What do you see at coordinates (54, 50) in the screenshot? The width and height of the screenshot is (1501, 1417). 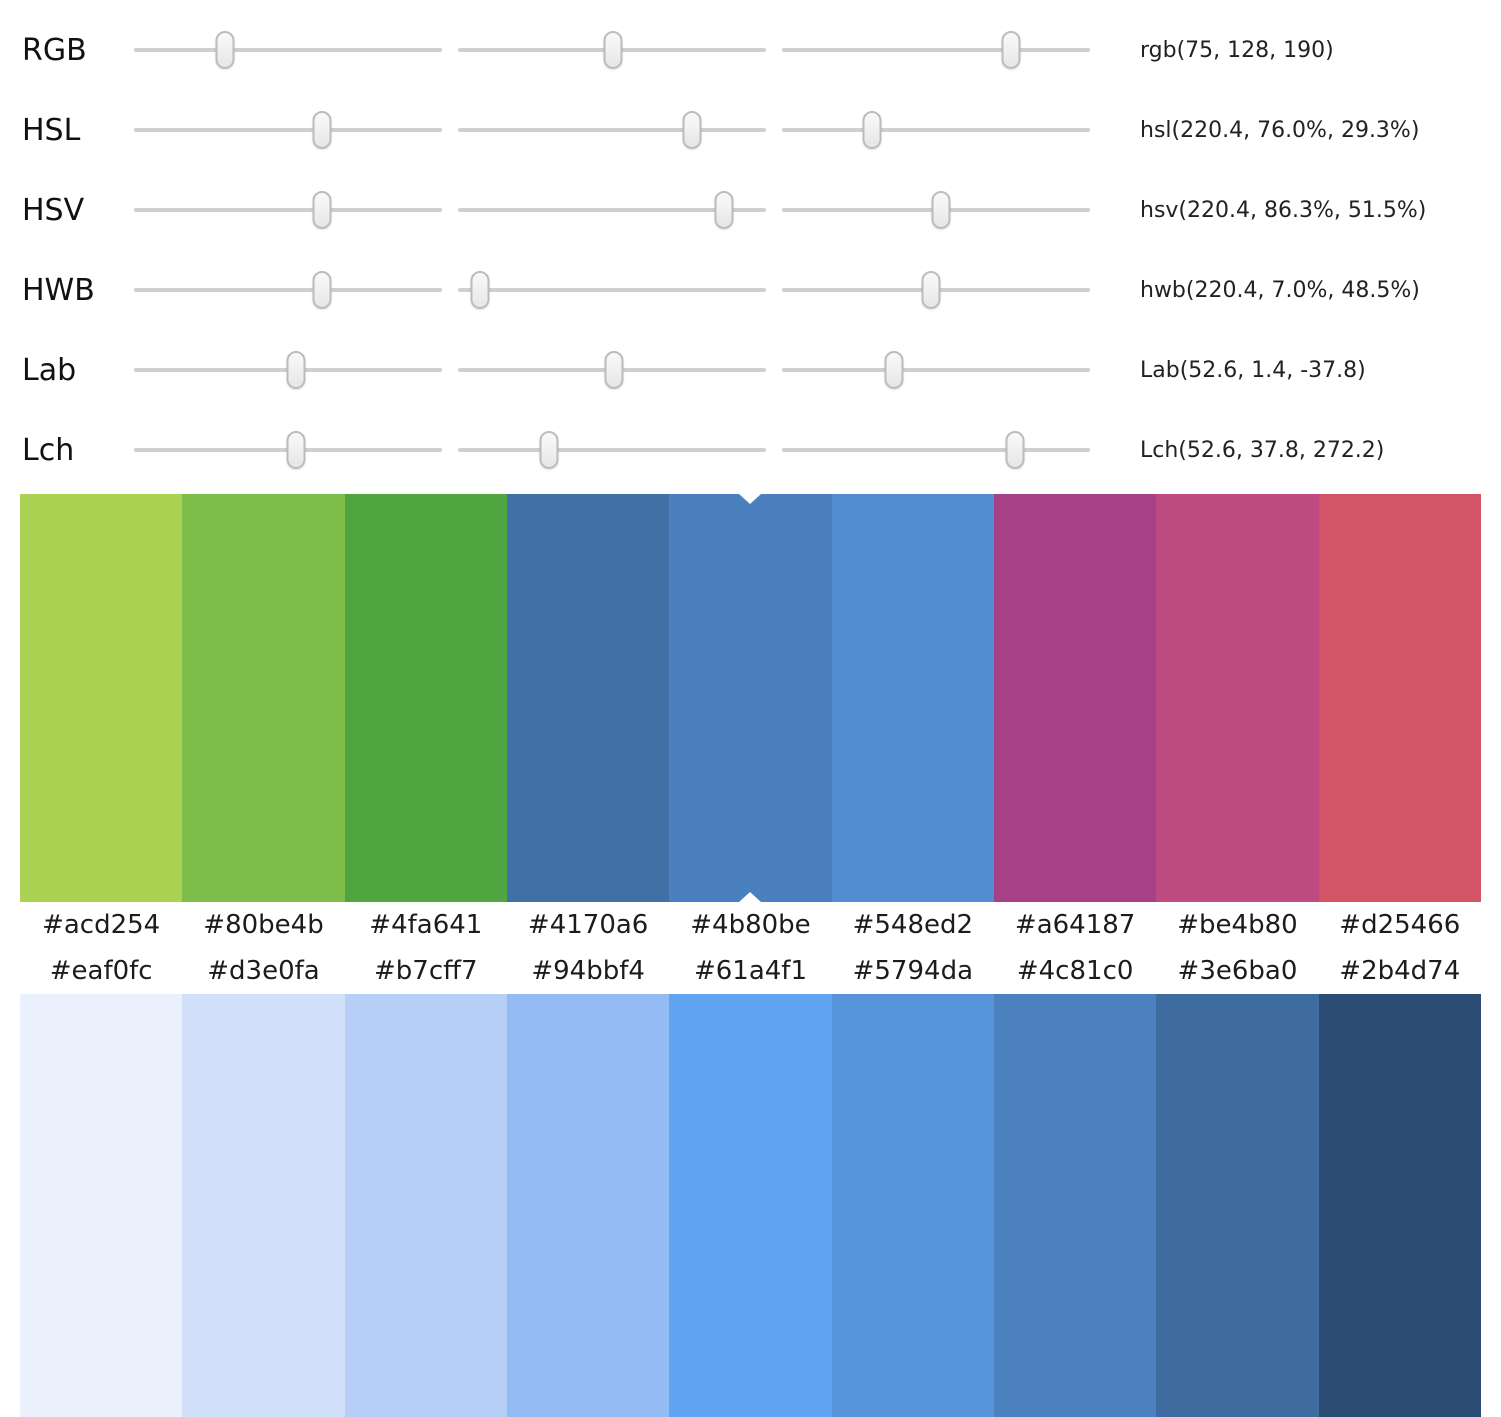 I see `colorspace-label-rgb: RGB` at bounding box center [54, 50].